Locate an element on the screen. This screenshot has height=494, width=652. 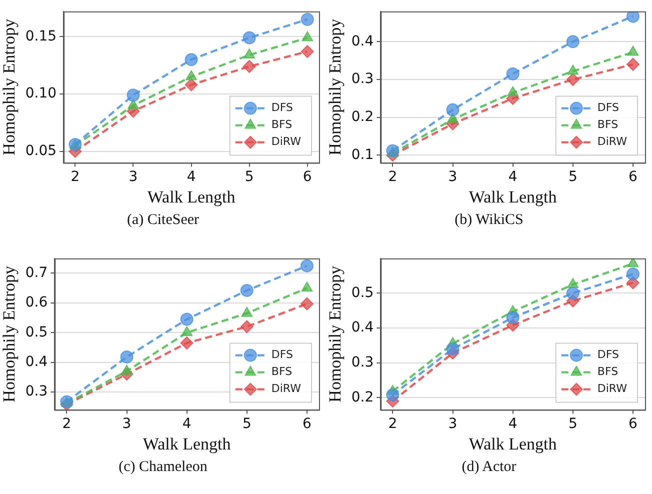
y-tick-label: 0.05 is located at coordinates (41, 150).